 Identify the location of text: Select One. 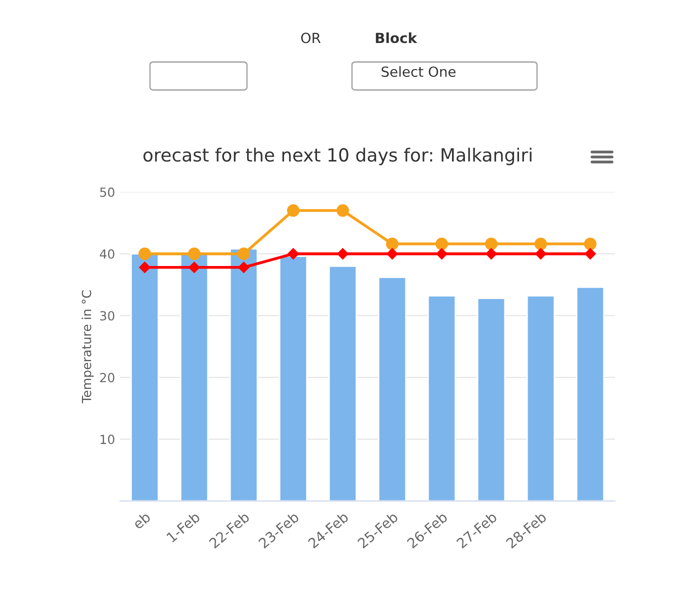
(419, 71).